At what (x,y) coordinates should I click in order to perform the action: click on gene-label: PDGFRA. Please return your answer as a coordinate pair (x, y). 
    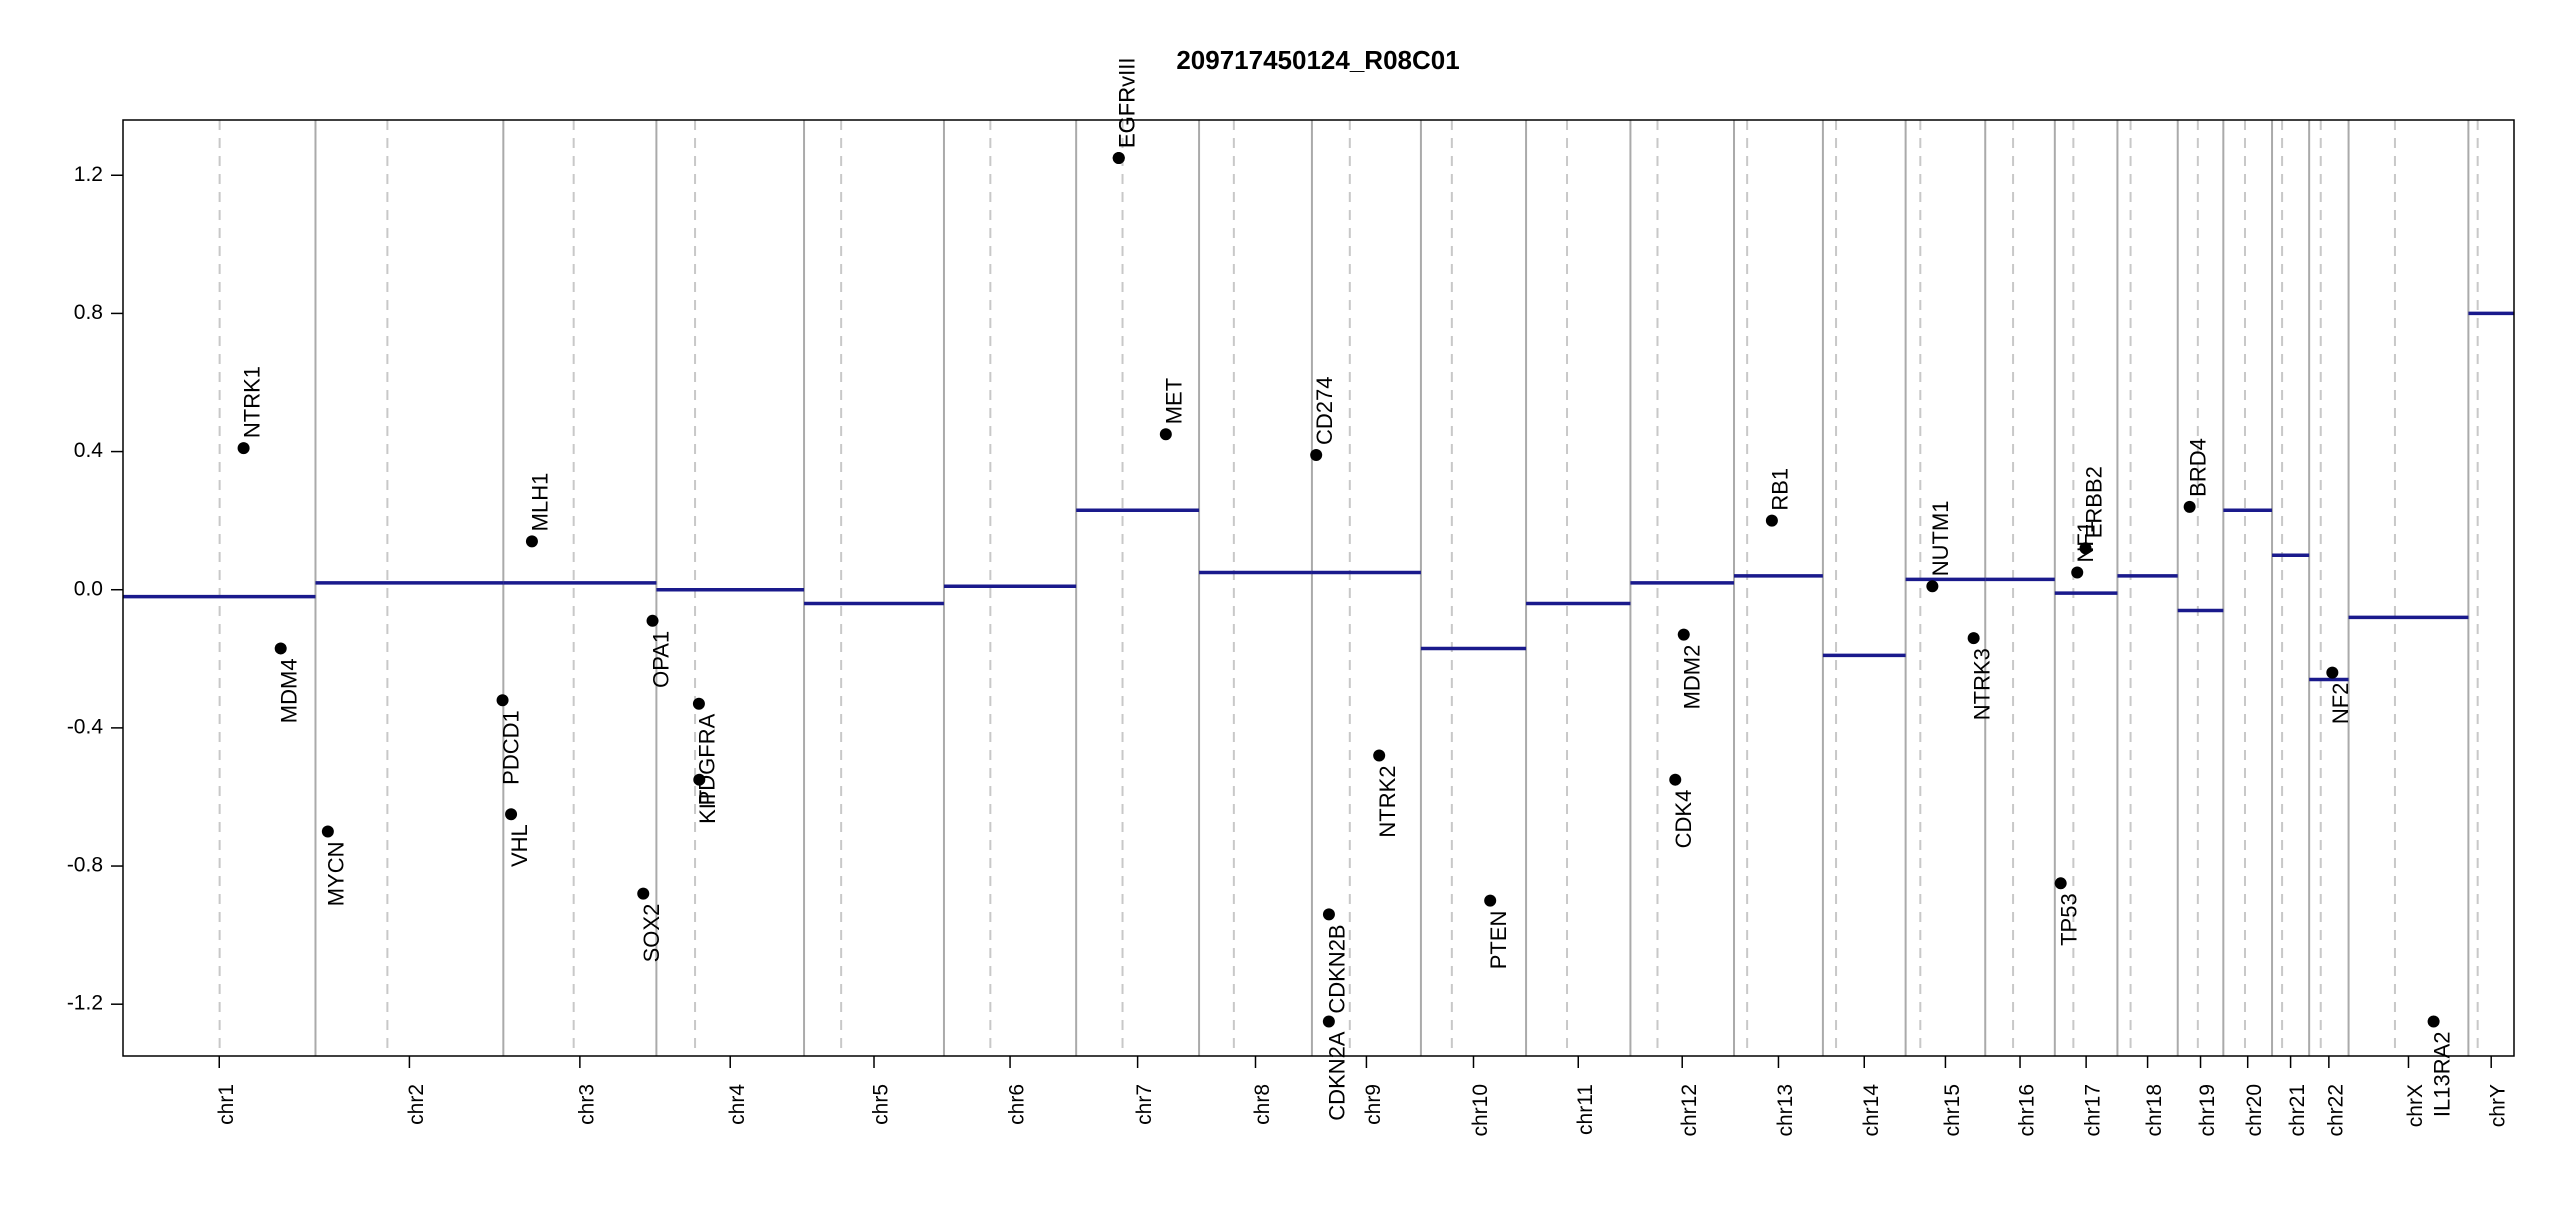
    Looking at the image, I should click on (707, 759).